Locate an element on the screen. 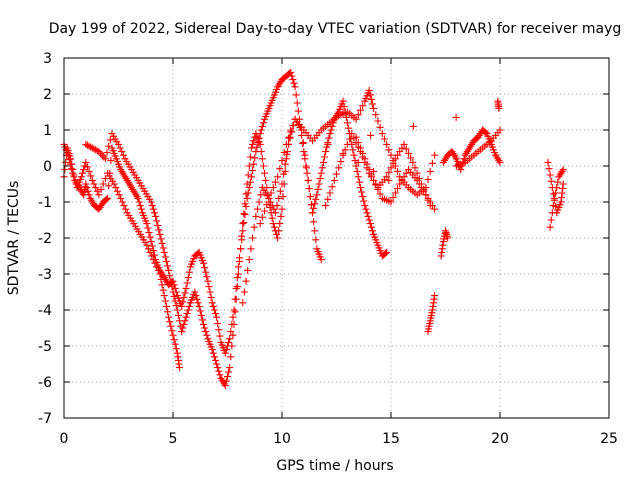 Image resolution: width=640 pixels, height=480 pixels. y-tick-label: 2 is located at coordinates (47, 95).